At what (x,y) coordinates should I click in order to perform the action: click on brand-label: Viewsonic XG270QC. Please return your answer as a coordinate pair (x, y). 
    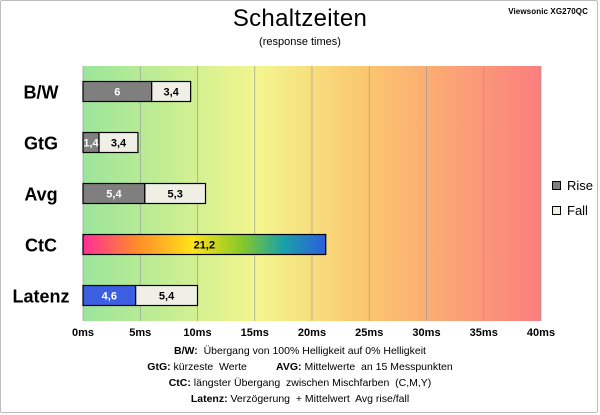
    Looking at the image, I should click on (548, 11).